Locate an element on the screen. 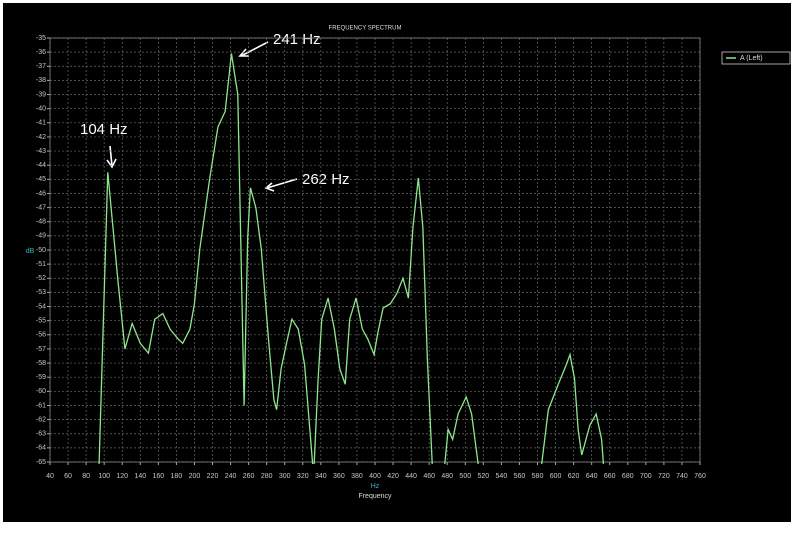 The height and width of the screenshot is (537, 800). x-tick-label: 720 is located at coordinates (664, 476).